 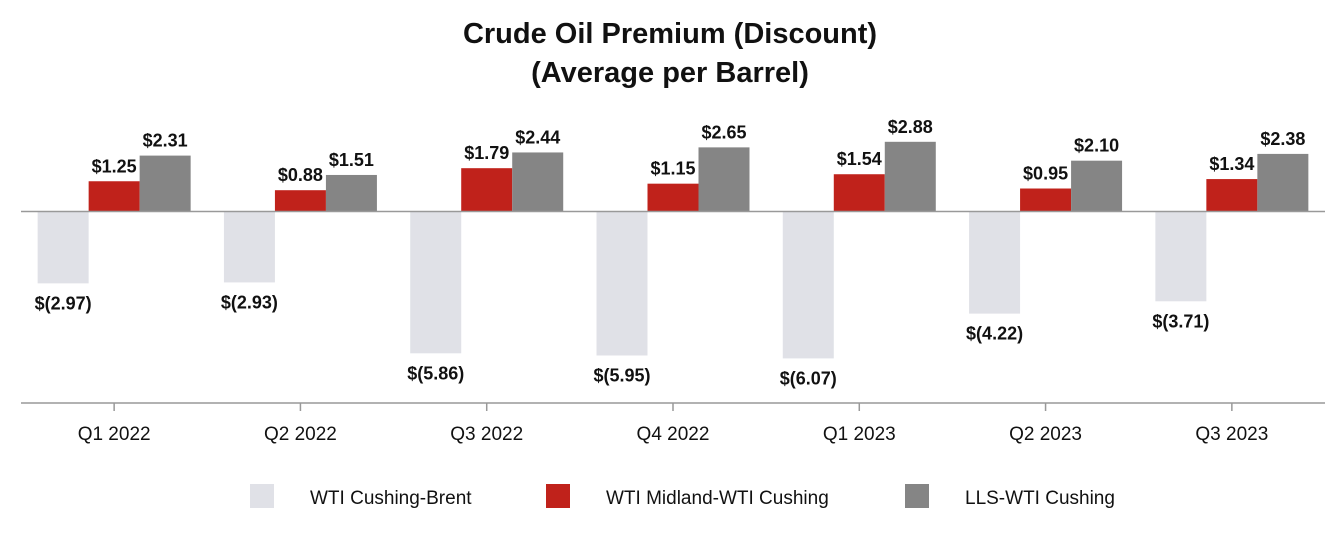 I want to click on legend-label: WTI Cushing-Brent, so click(x=391, y=498).